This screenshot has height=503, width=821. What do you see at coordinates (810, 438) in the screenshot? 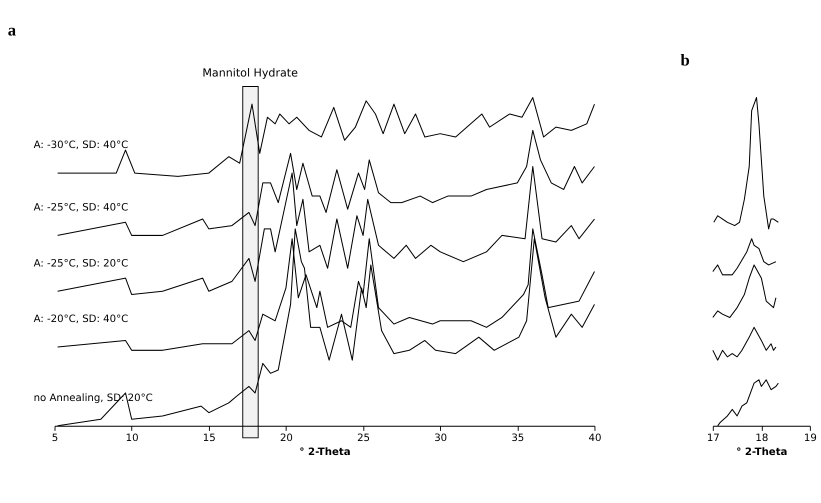
I see `x-tick-label: 19` at bounding box center [810, 438].